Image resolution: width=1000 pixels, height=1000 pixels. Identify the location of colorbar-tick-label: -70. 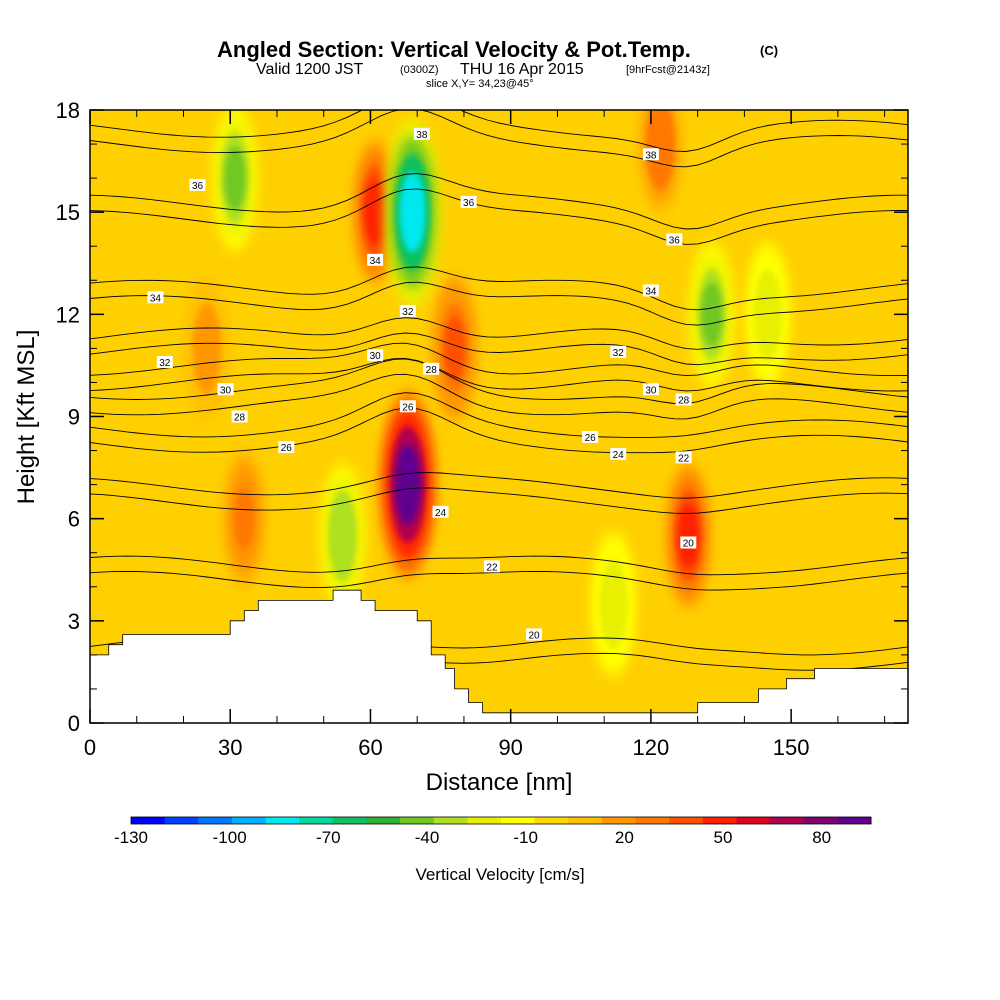
(328, 837).